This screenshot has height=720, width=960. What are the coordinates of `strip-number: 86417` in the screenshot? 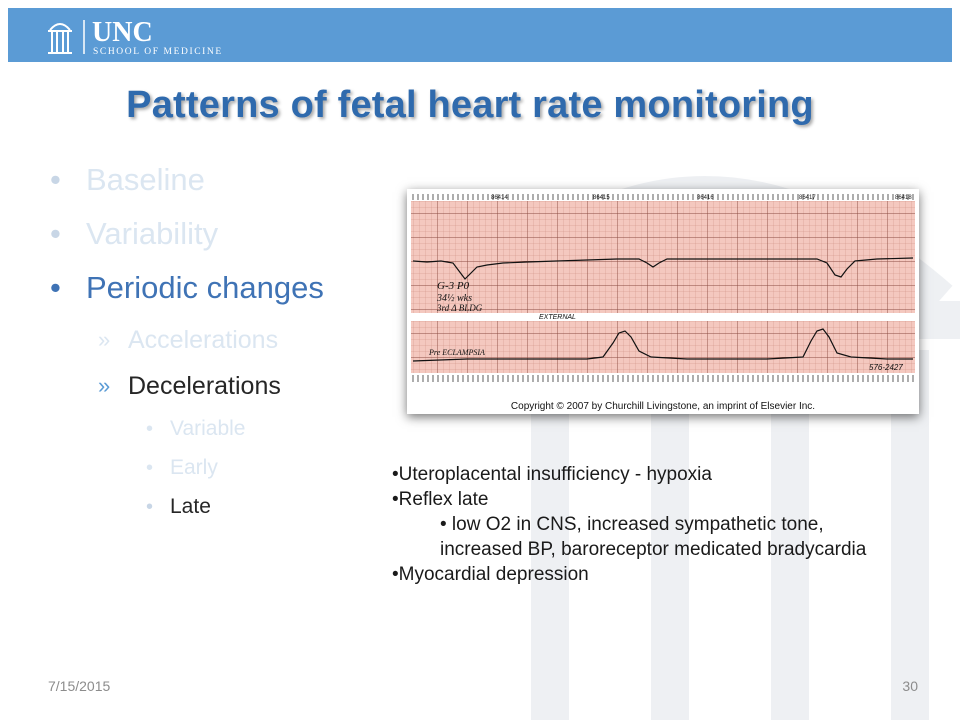 It's located at (807, 198).